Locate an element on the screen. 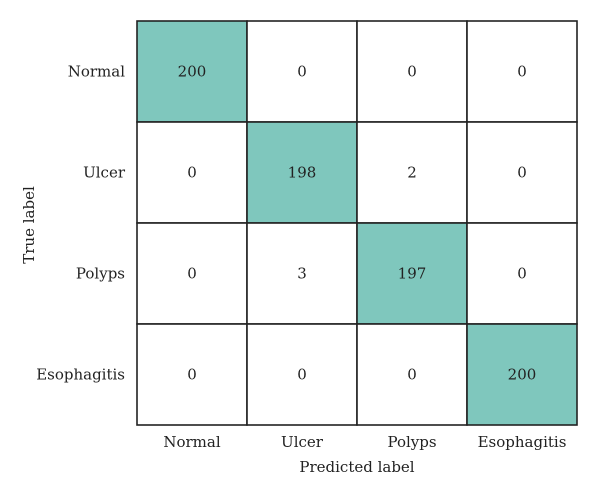  cell-value-label: 198 is located at coordinates (302, 173).